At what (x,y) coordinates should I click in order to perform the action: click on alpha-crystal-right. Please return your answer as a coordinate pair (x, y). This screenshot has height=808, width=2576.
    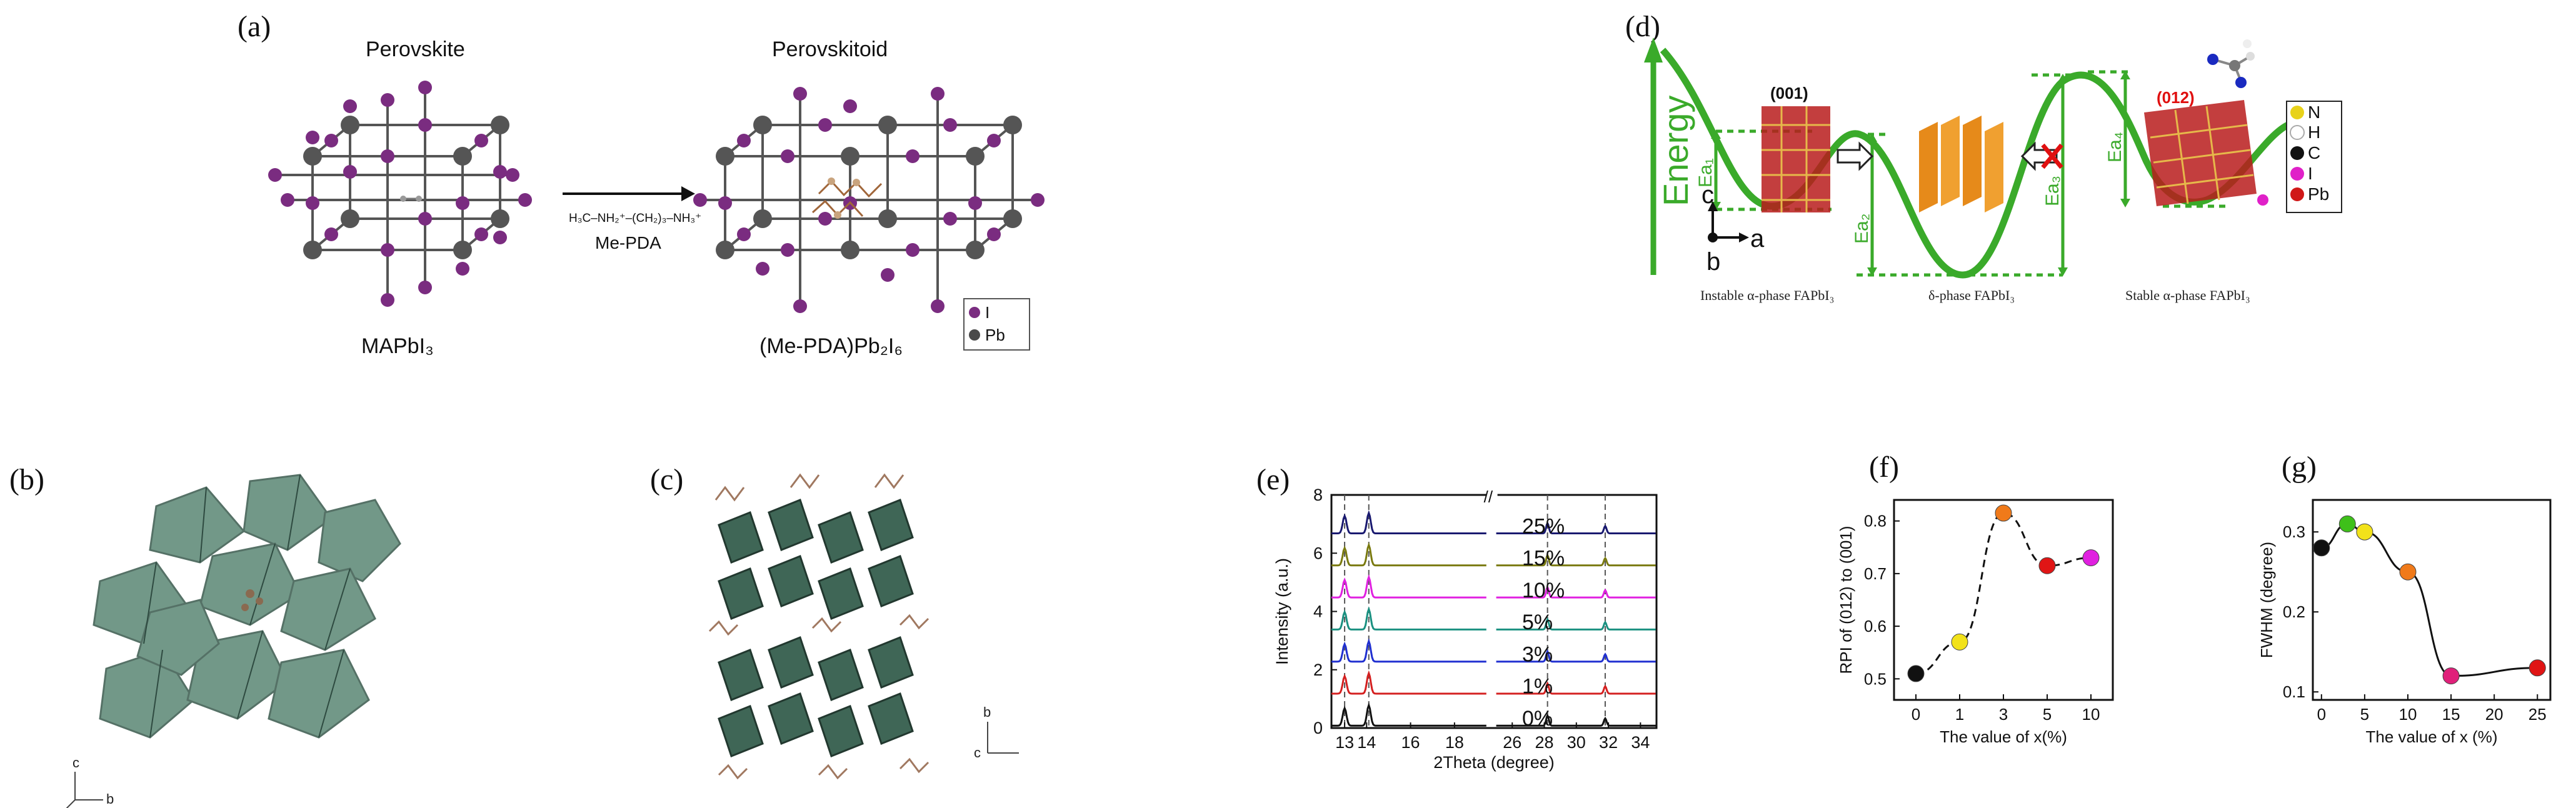
    Looking at the image, I should click on (2200, 153).